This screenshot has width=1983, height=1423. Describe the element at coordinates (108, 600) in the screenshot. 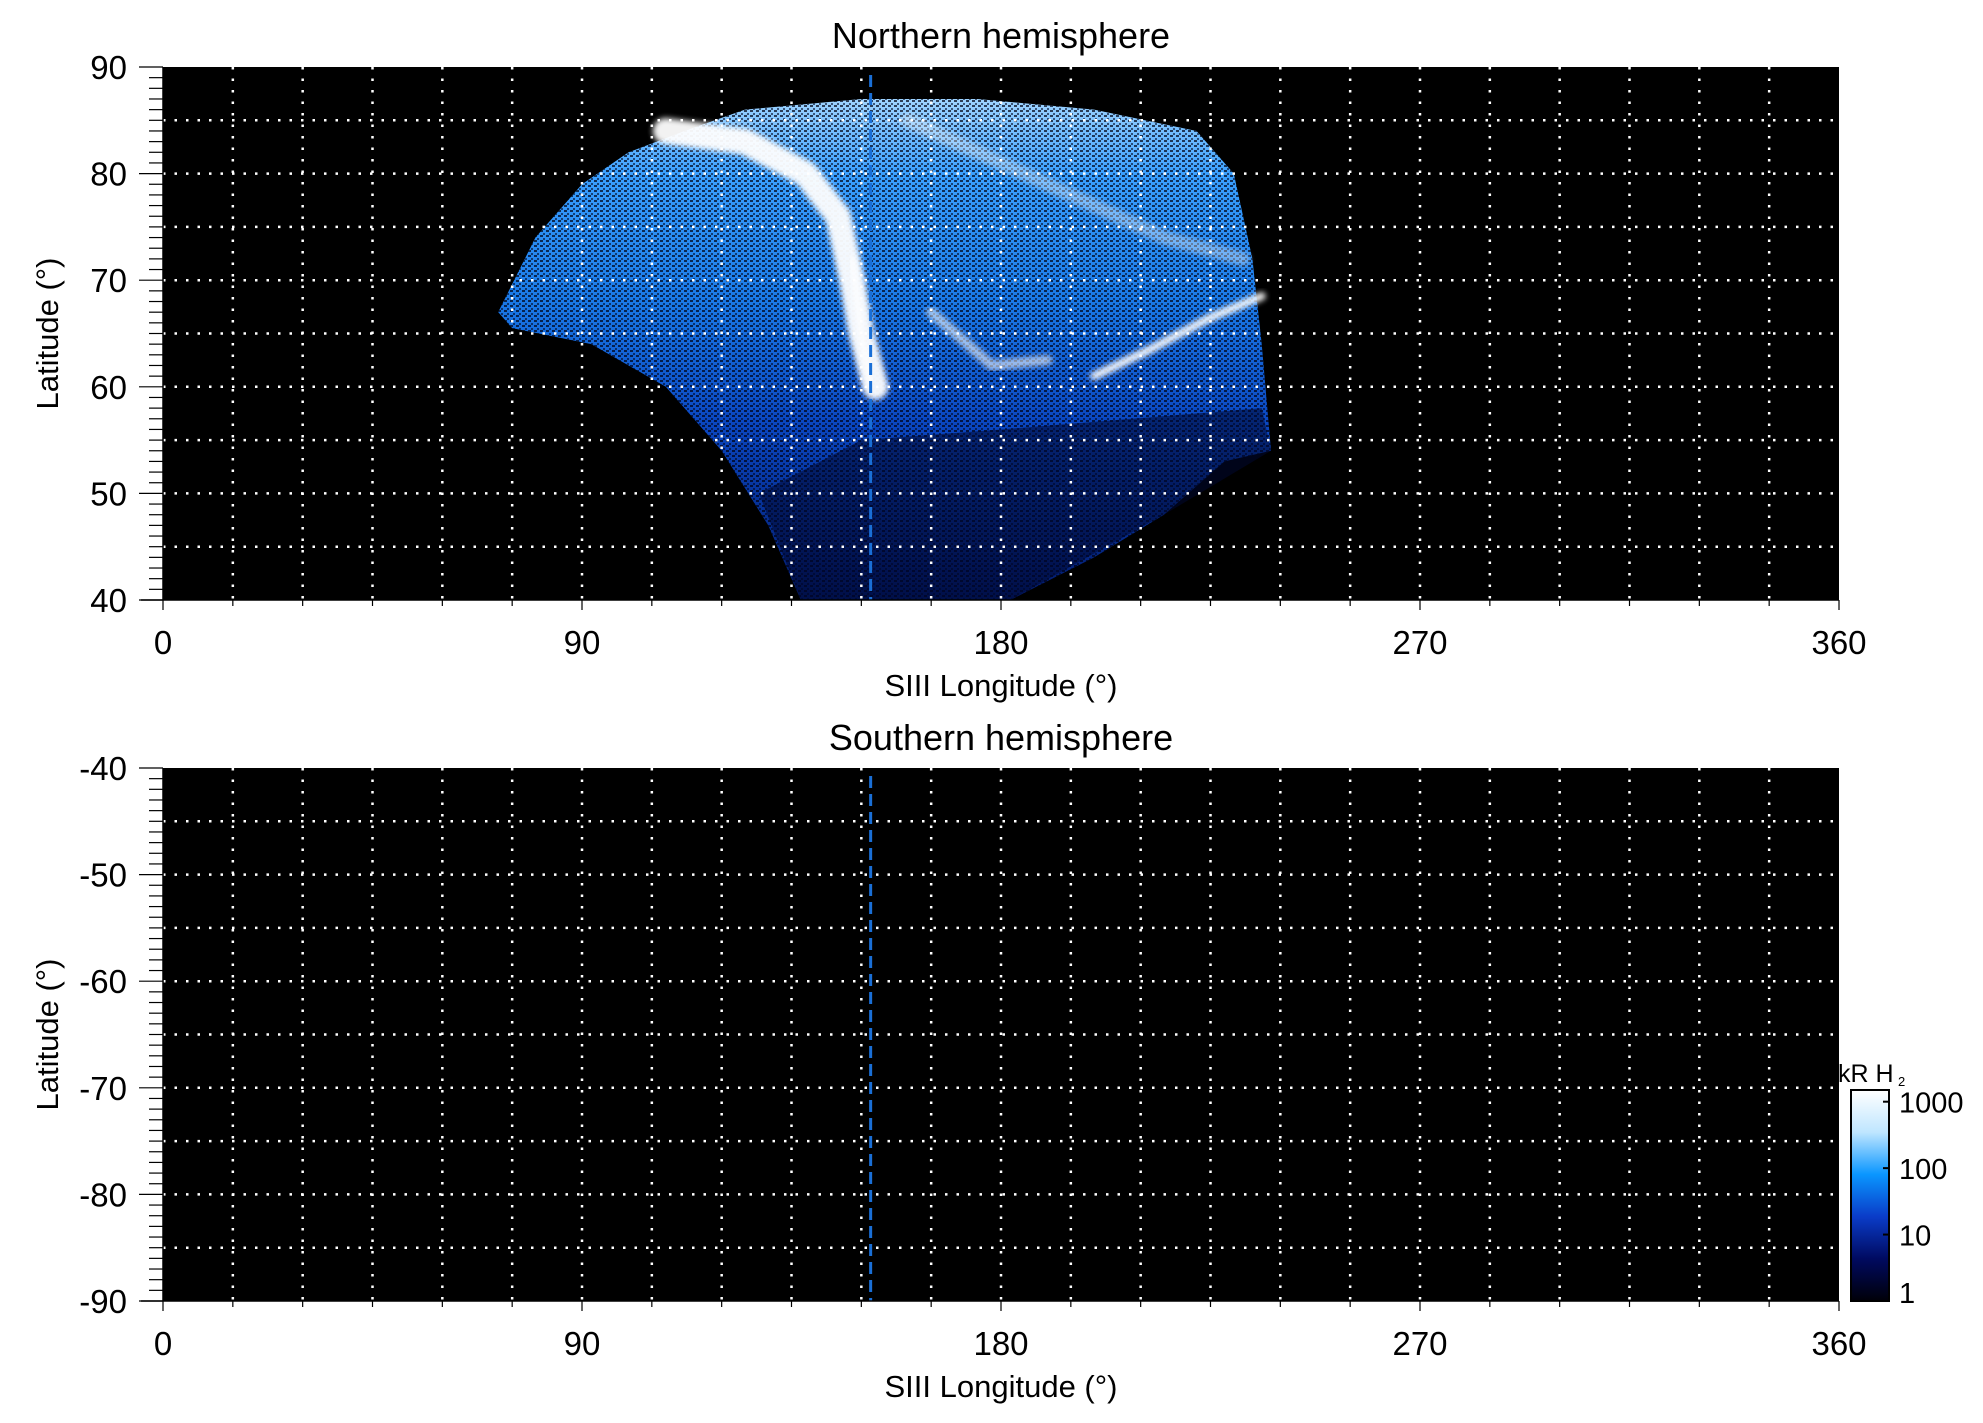

I see `y-tick-label: 40` at that location.